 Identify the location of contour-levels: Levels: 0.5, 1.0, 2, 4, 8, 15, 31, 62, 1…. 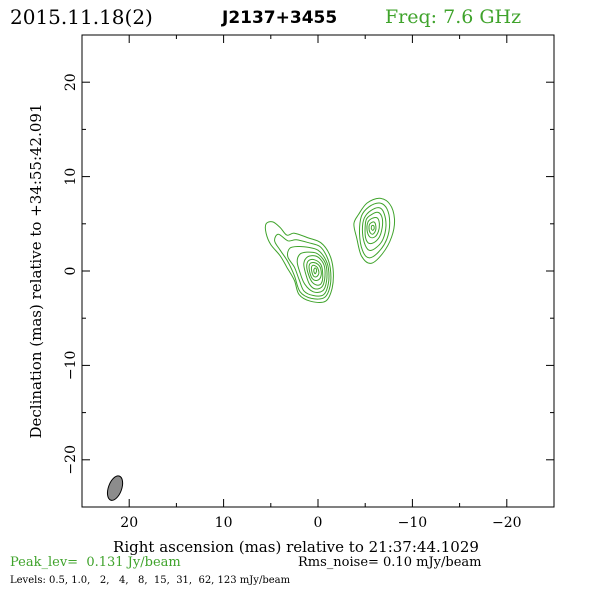
(150, 580).